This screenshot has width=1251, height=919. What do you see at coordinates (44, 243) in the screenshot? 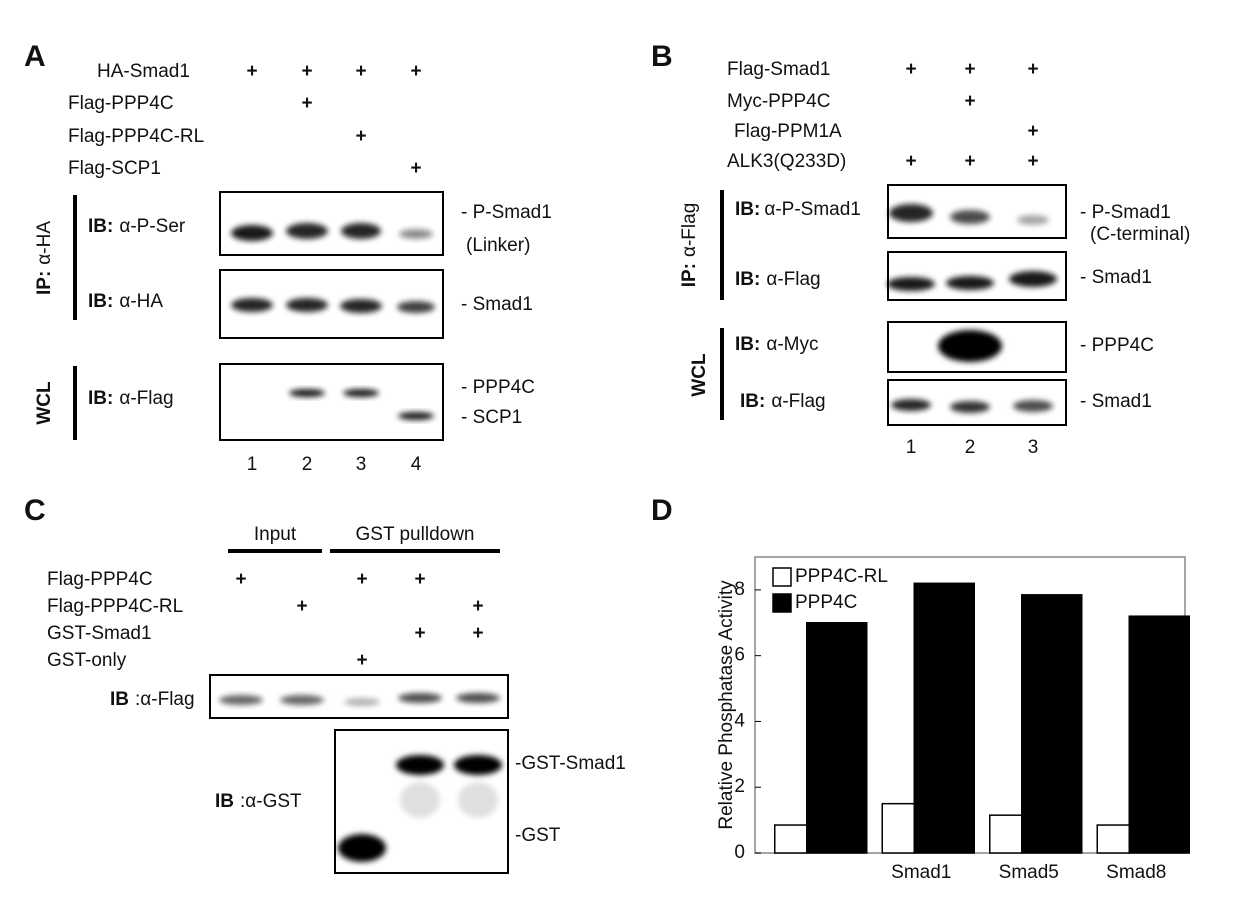
I see `group-name: α-HA` at bounding box center [44, 243].